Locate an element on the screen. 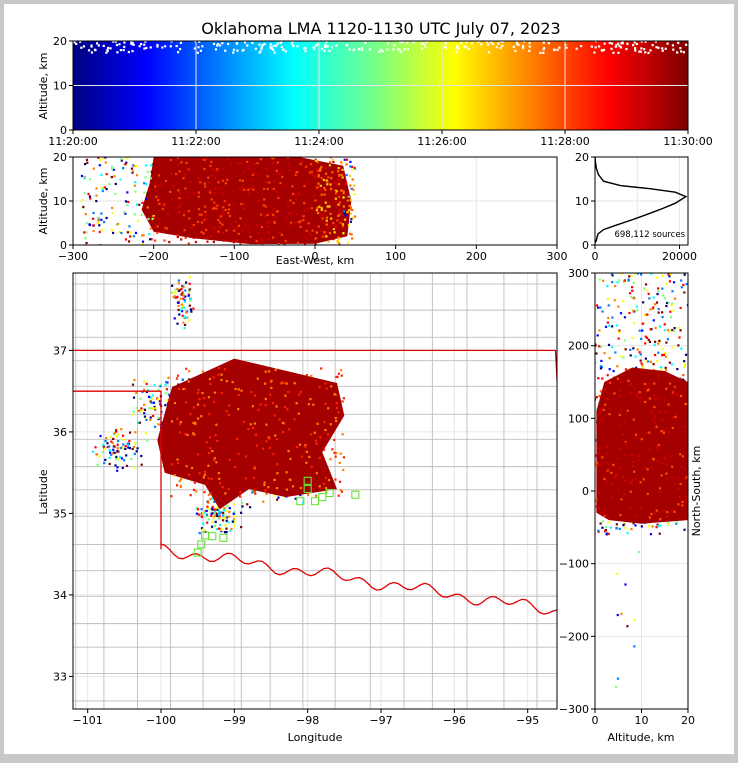  altitude-histogram-curve is located at coordinates (641, 200).